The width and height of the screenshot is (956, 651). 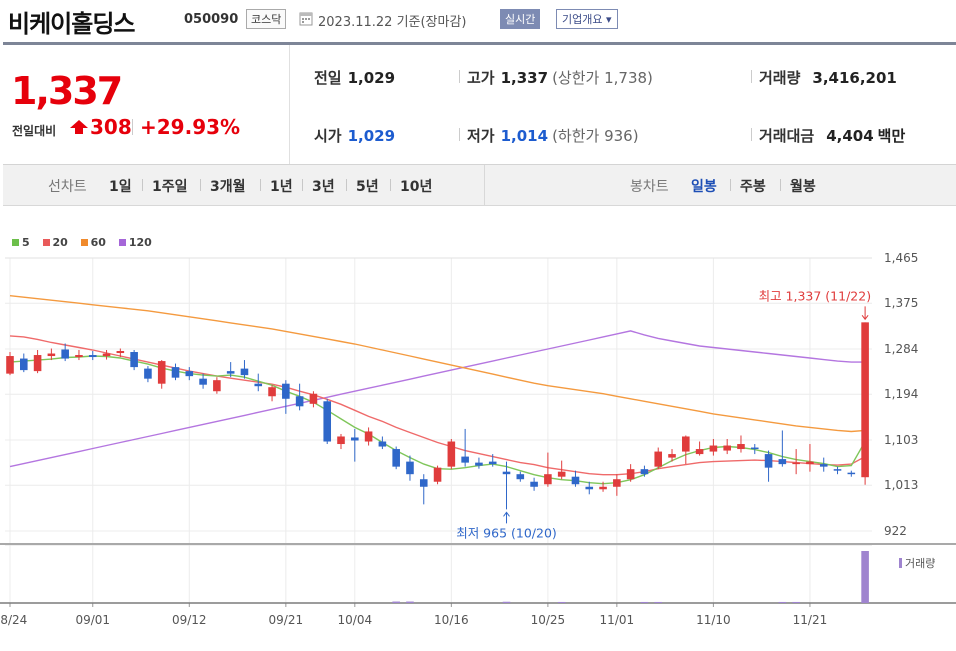 What do you see at coordinates (553, 135) in the screenshot?
I see `low-price: 저가 1,014 (하한가 936)` at bounding box center [553, 135].